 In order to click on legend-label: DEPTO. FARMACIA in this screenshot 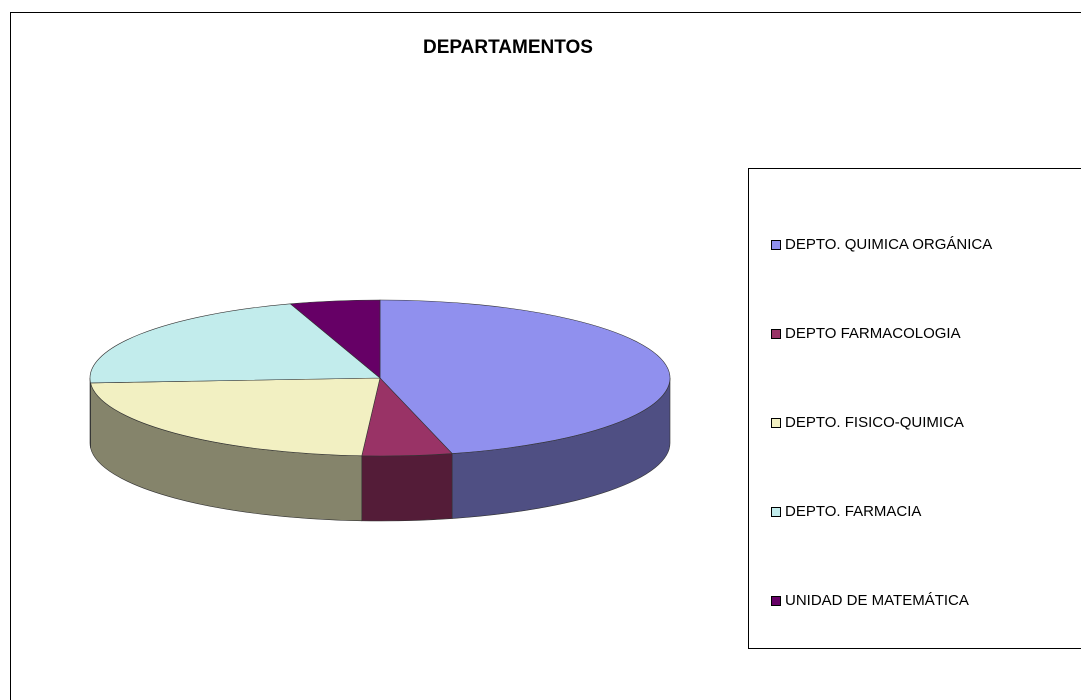, I will do `click(853, 511)`.